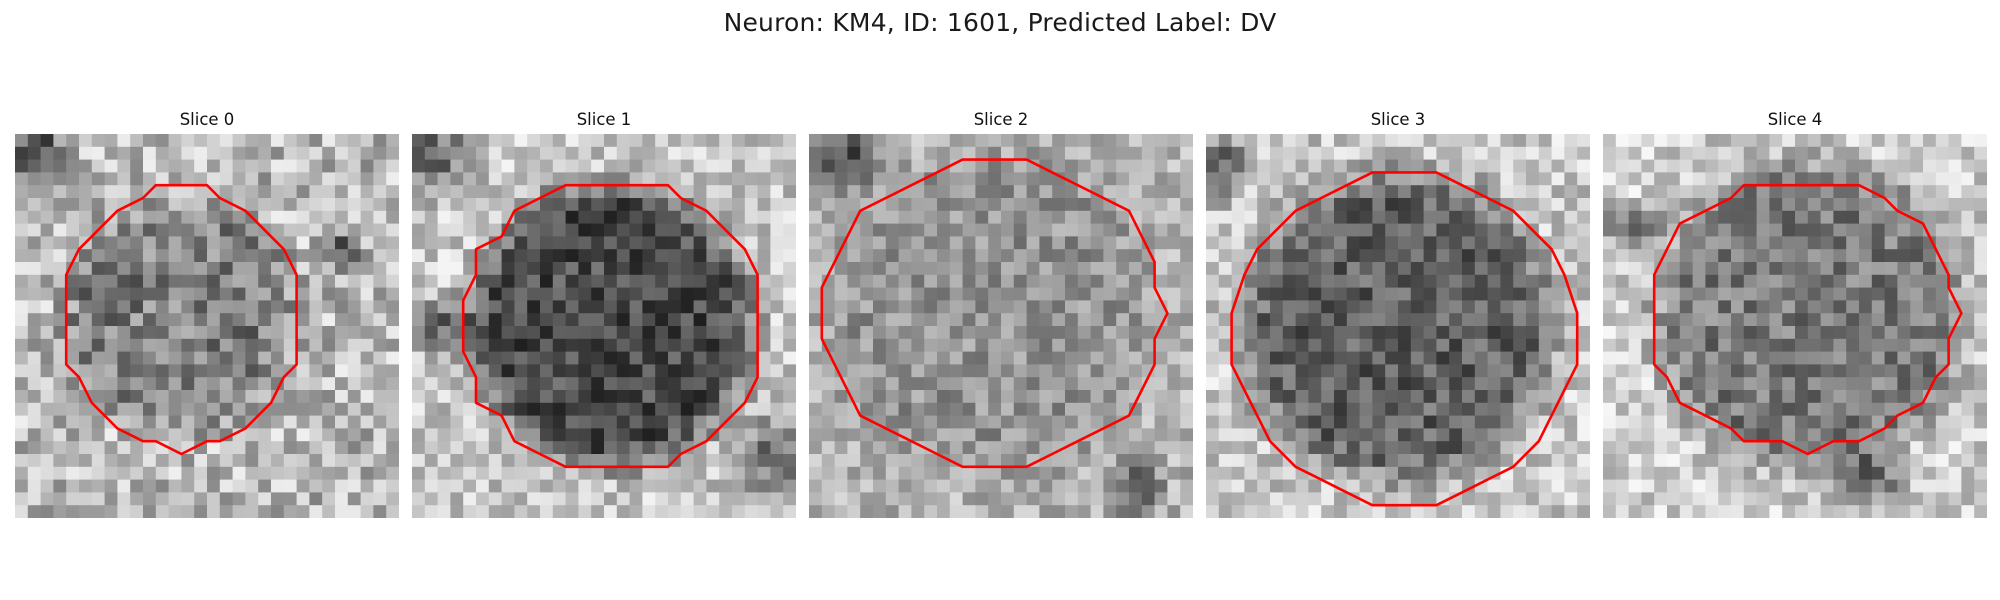 The width and height of the screenshot is (2000, 600). Describe the element at coordinates (1795, 119) in the screenshot. I see `slice-title-4: Slice 4` at that location.